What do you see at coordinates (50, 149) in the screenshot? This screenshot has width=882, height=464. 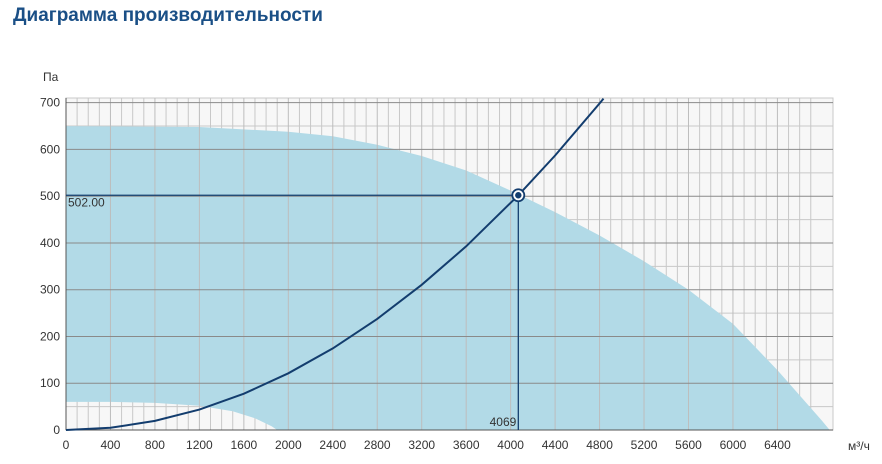 I see `y-tick-label: 600` at bounding box center [50, 149].